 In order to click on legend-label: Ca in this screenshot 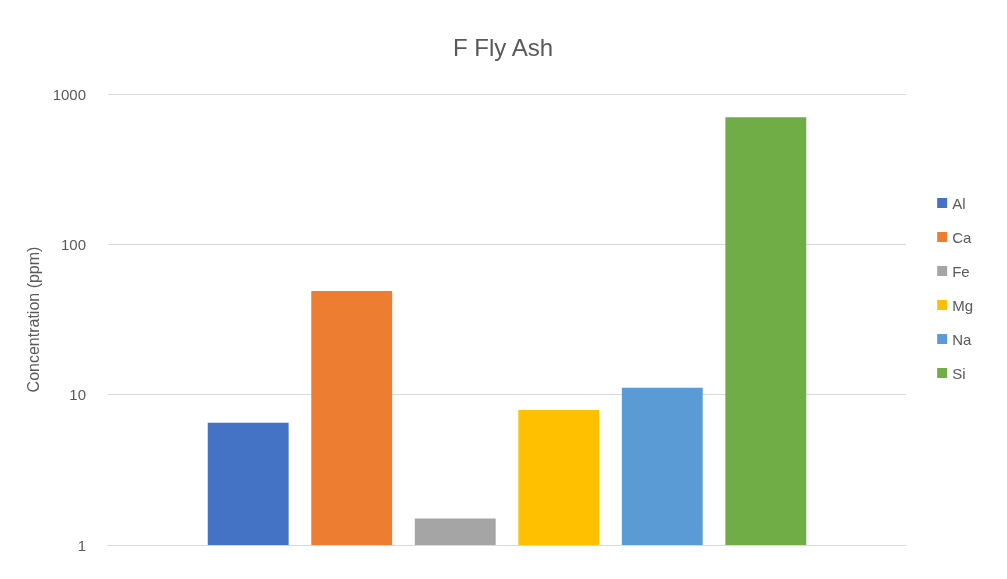, I will do `click(962, 237)`.